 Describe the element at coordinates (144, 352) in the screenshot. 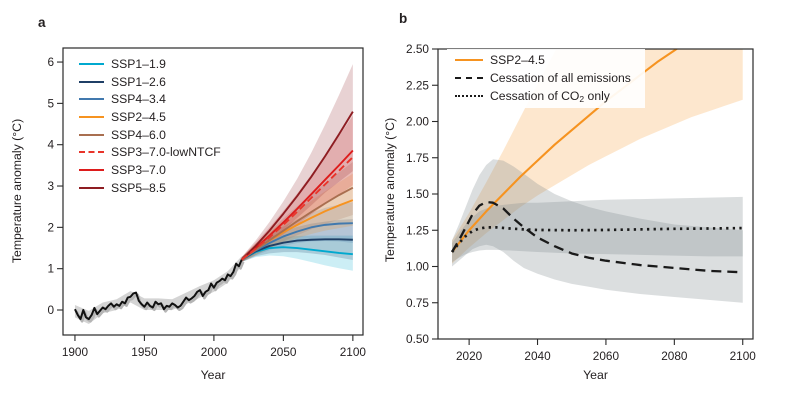

I see `svg-text: 1950` at that location.